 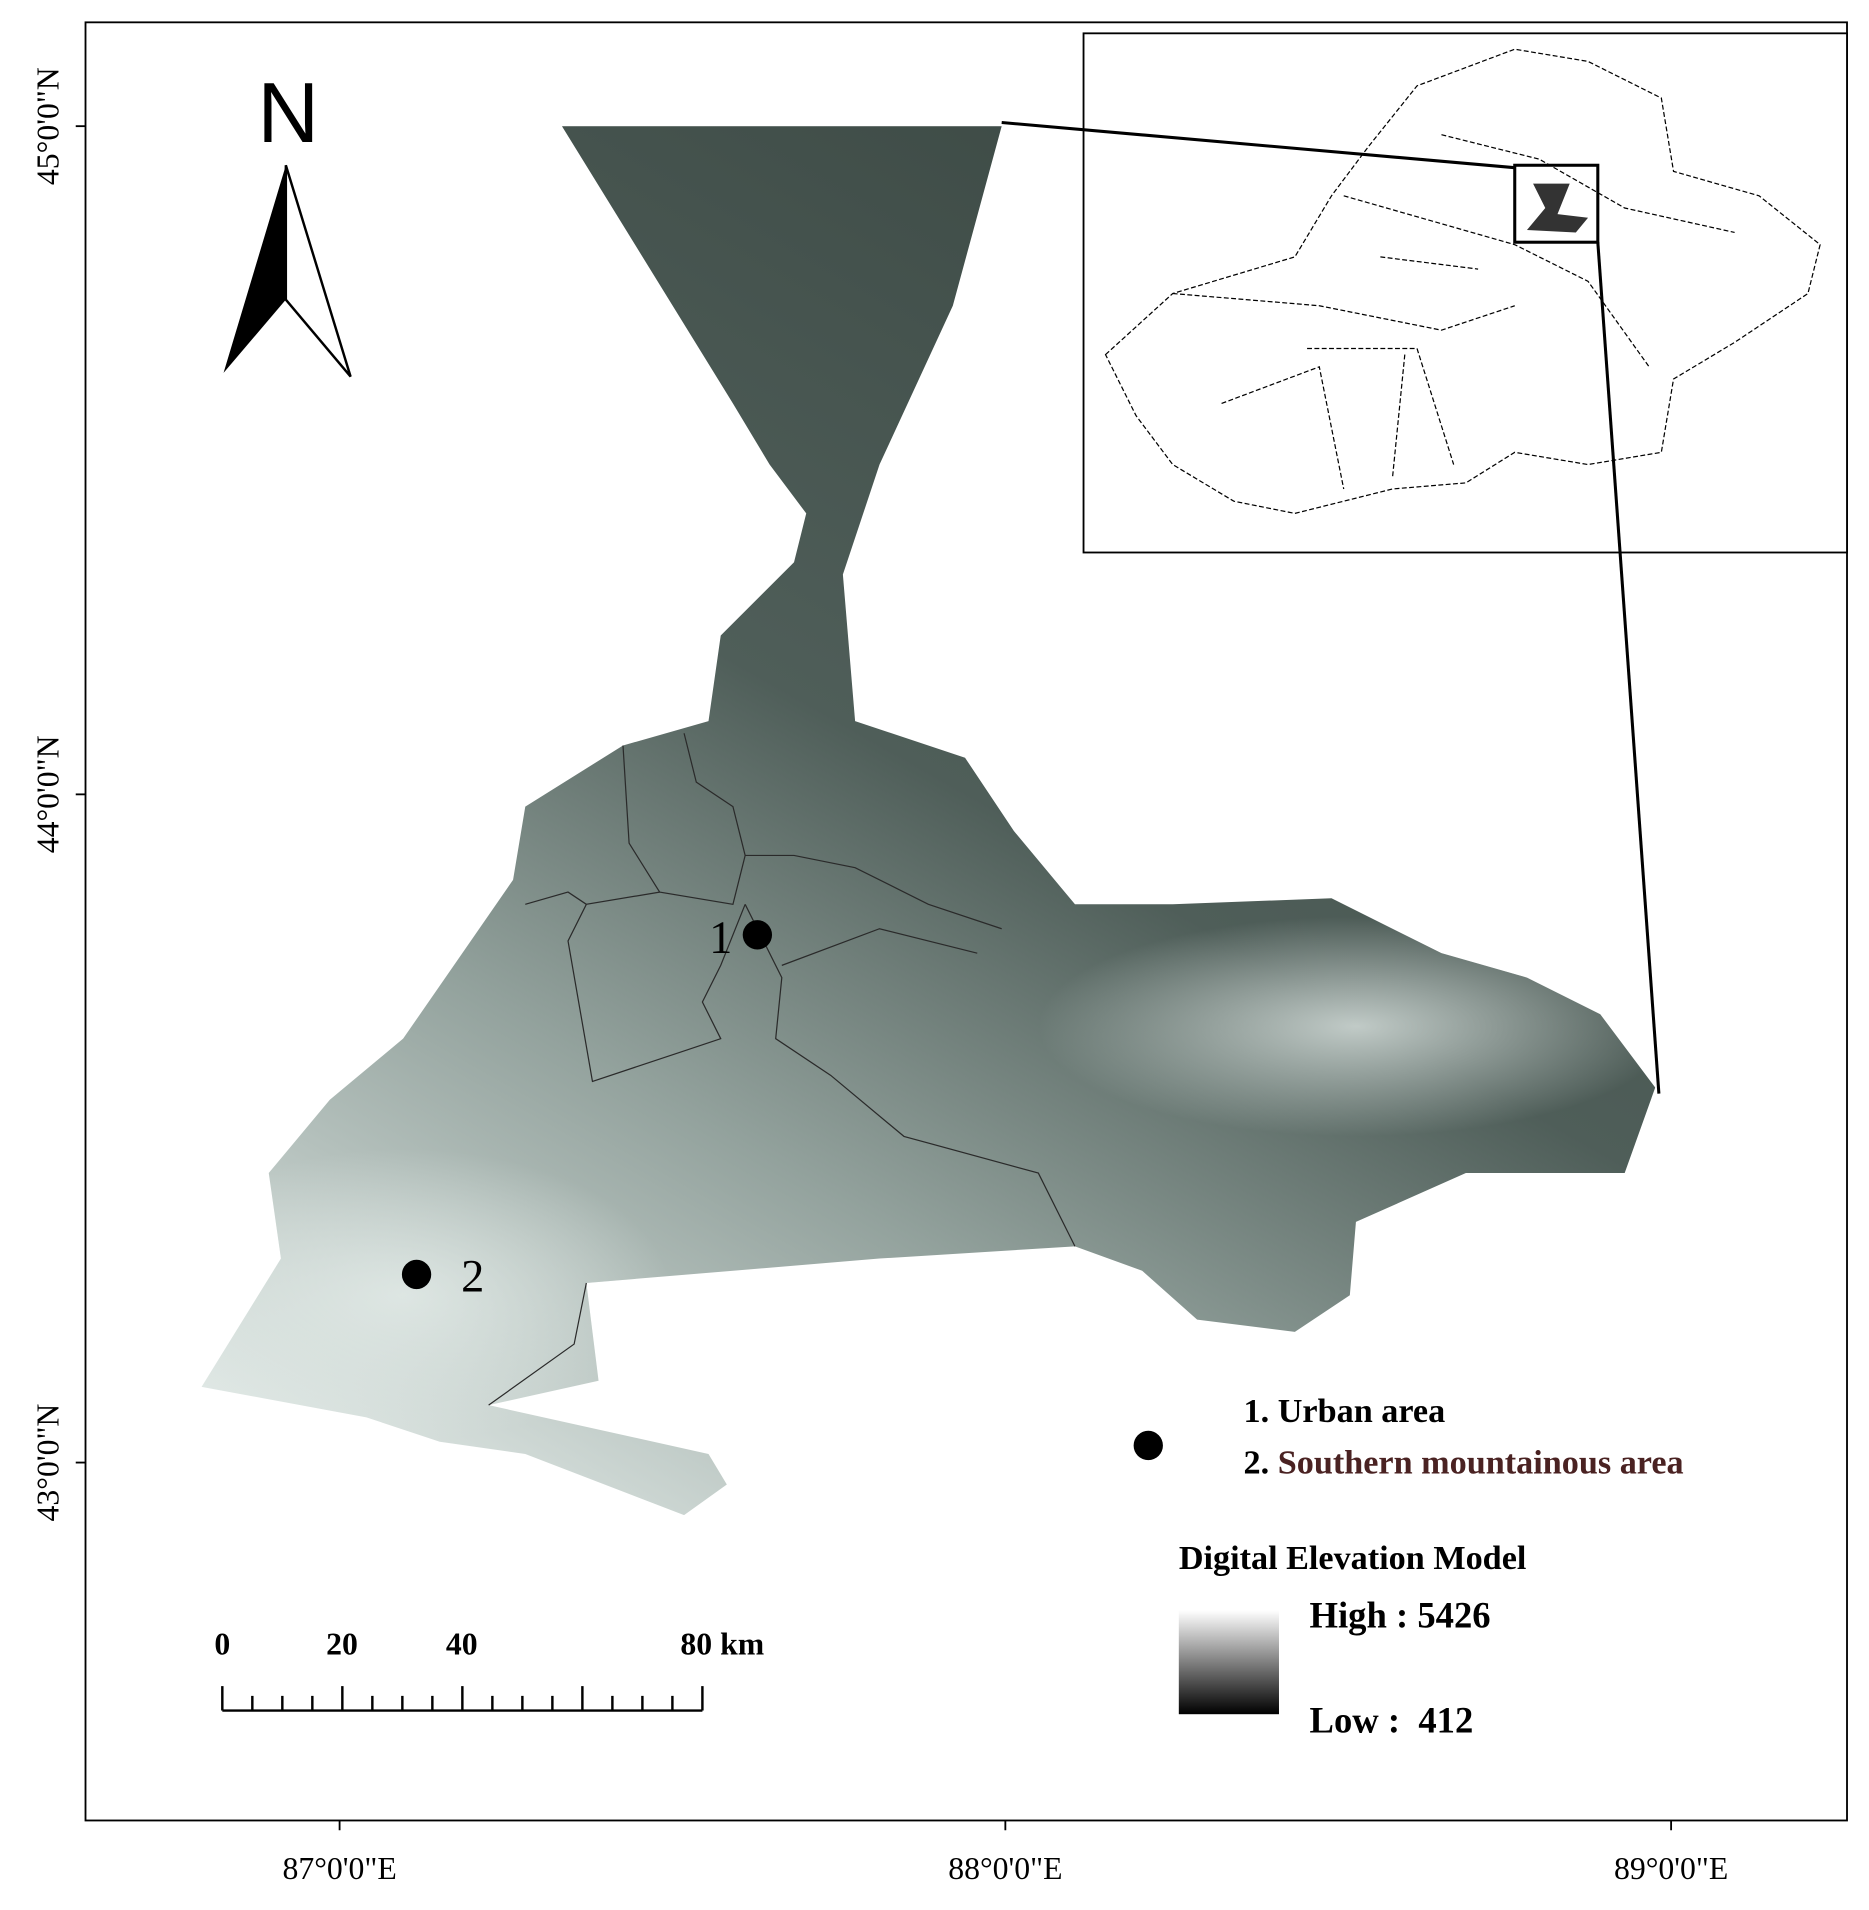 I want to click on district-boundaries, so click(x=782, y=1069).